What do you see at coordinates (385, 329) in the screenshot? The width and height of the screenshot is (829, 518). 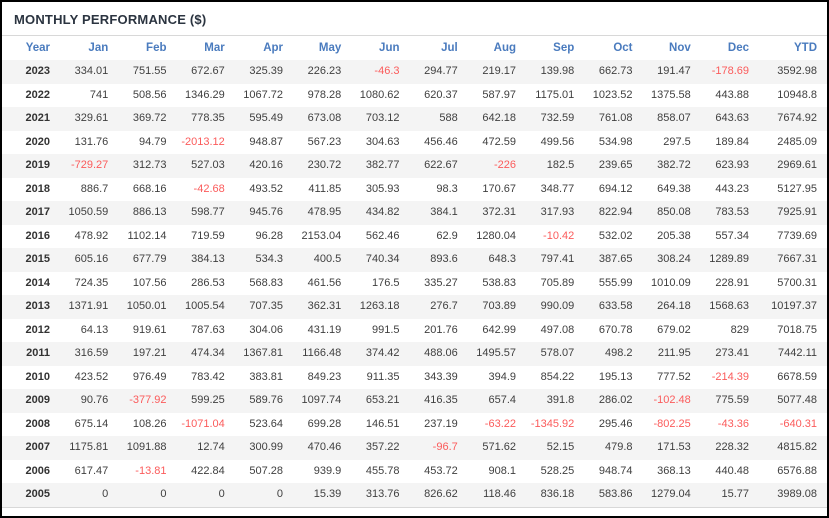 I see `value-cell: 991.5` at bounding box center [385, 329].